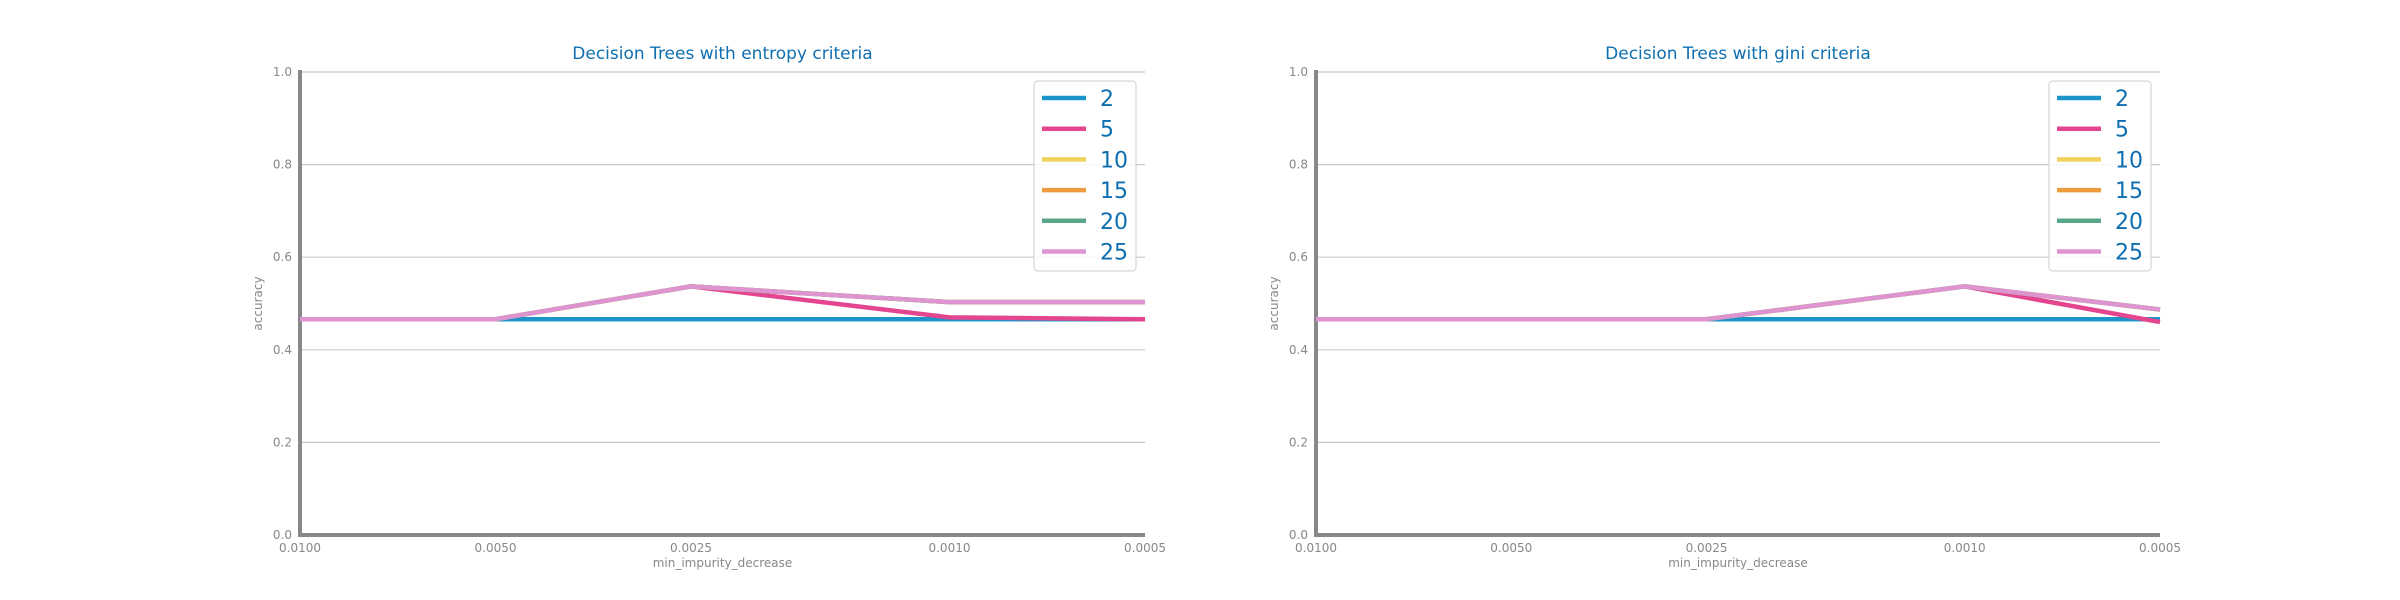  Describe the element at coordinates (1738, 54) in the screenshot. I see `chart-title: Decision Trees with gini criteria` at that location.